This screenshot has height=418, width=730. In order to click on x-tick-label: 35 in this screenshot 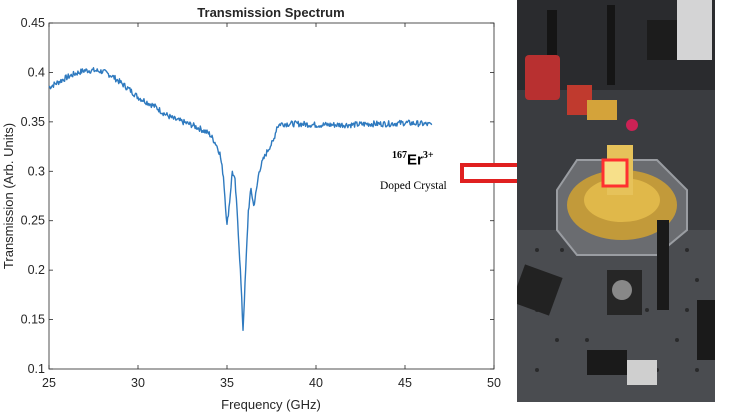, I will do `click(227, 383)`.